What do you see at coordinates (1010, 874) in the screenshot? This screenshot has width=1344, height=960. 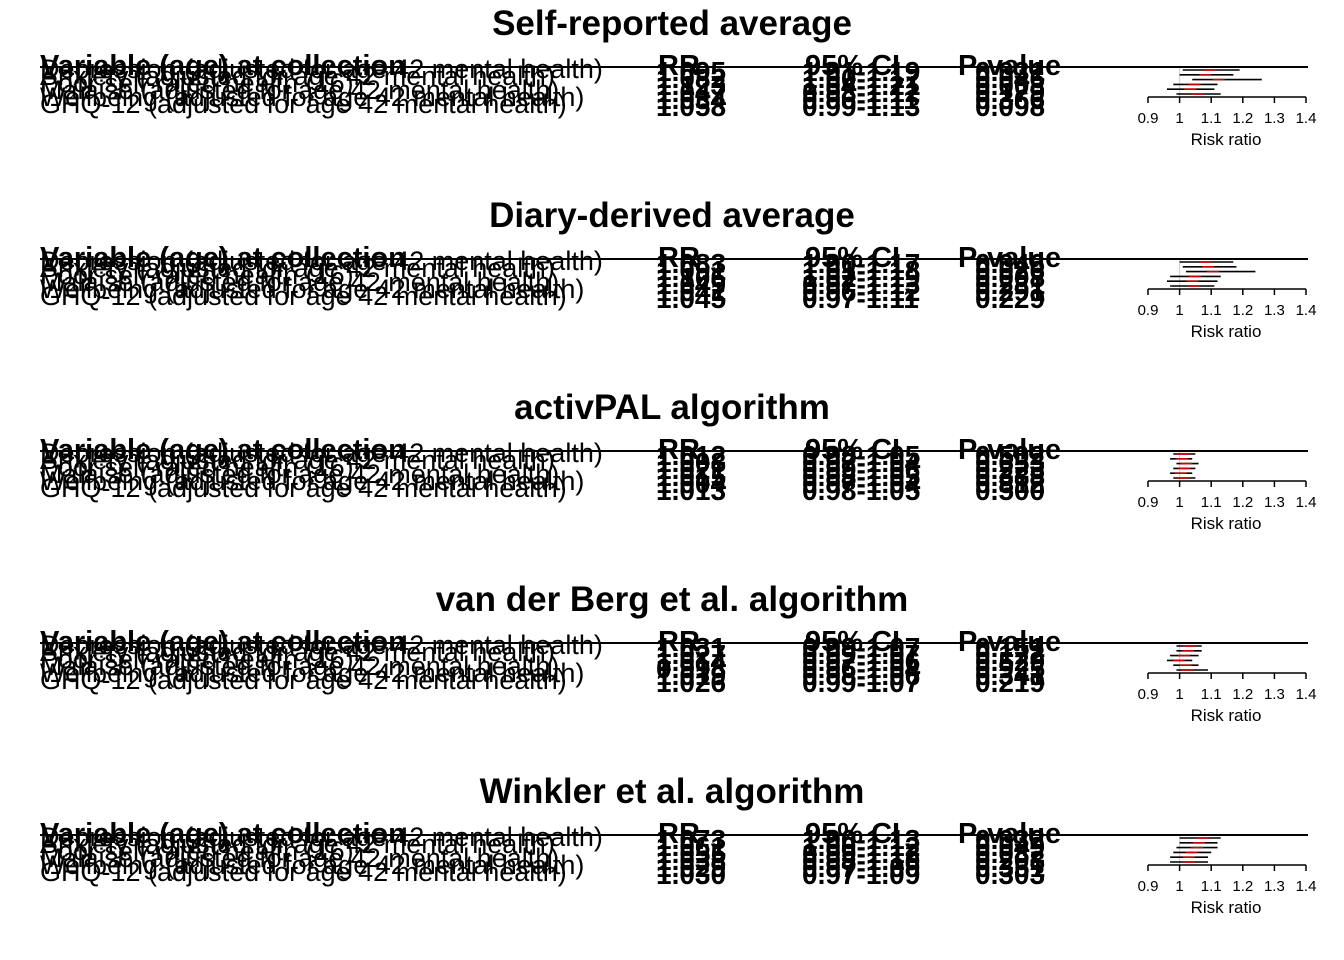 I see `row-pvalue-value: 0.303` at bounding box center [1010, 874].